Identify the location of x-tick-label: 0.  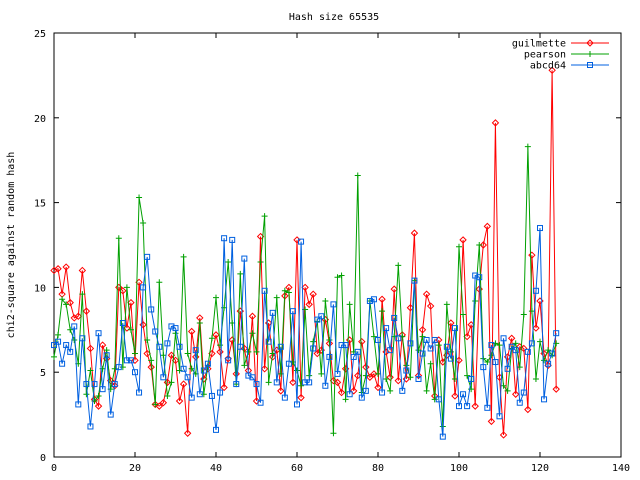
(54, 468).